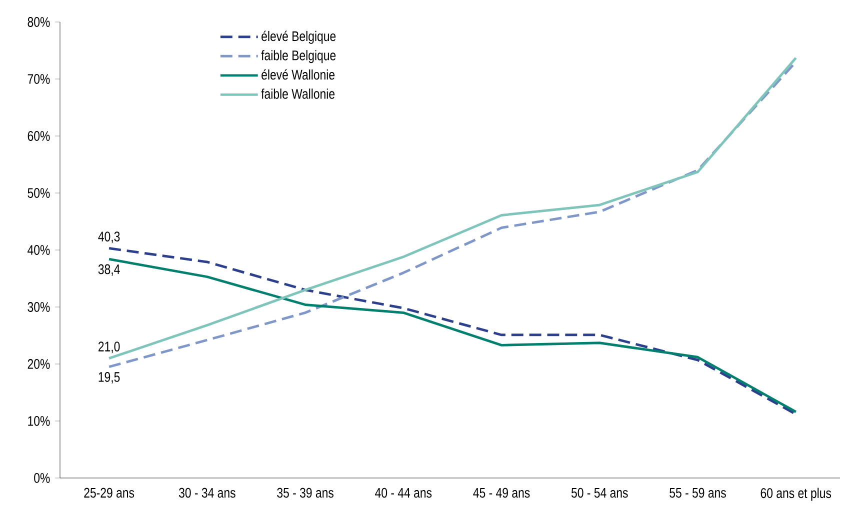 The image size is (861, 513). What do you see at coordinates (39, 79) in the screenshot?
I see `y-tick-label: 70%` at bounding box center [39, 79].